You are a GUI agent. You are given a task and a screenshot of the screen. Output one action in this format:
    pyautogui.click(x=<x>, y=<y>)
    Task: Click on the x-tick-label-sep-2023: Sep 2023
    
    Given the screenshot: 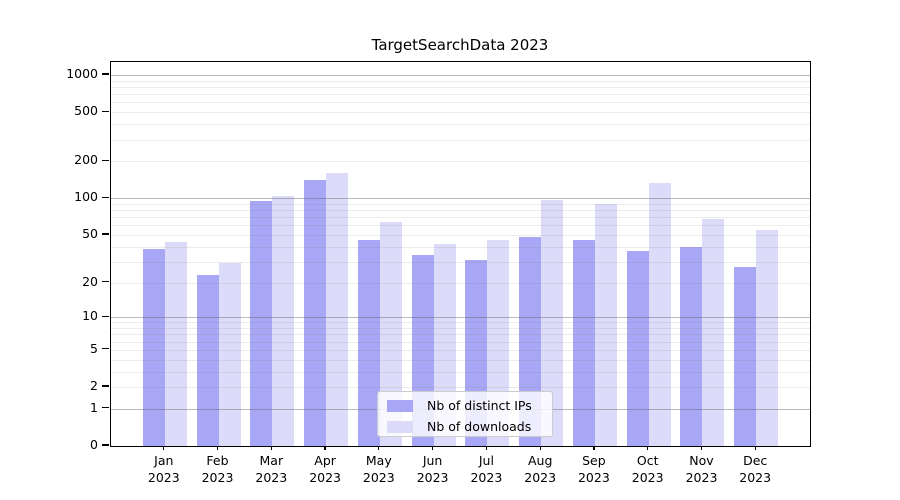 What is the action you would take?
    pyautogui.click(x=593, y=469)
    